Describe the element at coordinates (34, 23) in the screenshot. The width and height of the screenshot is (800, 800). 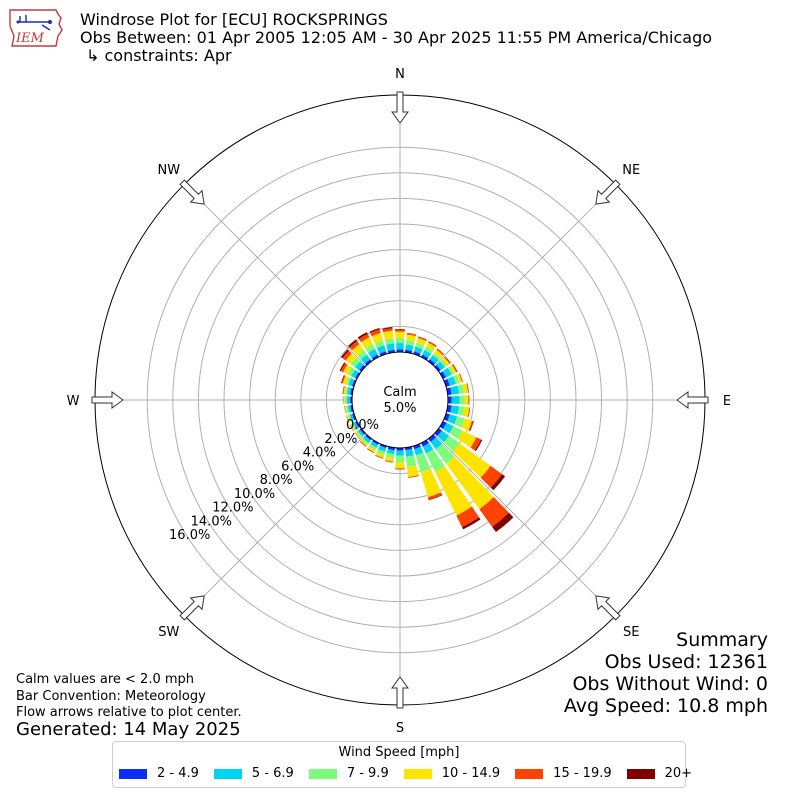
I see `wind-barbs-icon` at that location.